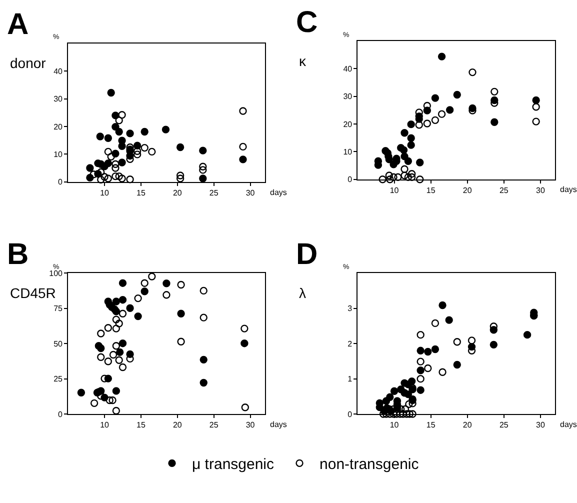  What do you see at coordinates (59, 343) in the screenshot?
I see `y-tick-label: 50` at bounding box center [59, 343].